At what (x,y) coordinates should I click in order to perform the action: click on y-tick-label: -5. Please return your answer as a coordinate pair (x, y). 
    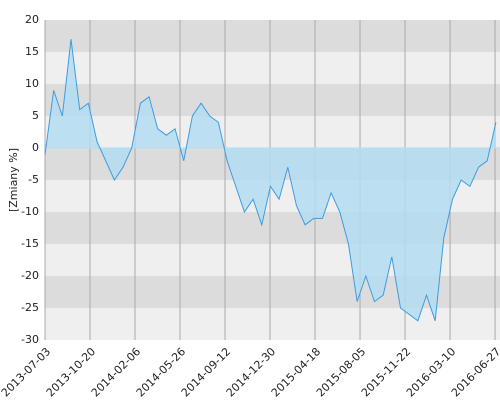
    Looking at the image, I should click on (33, 179).